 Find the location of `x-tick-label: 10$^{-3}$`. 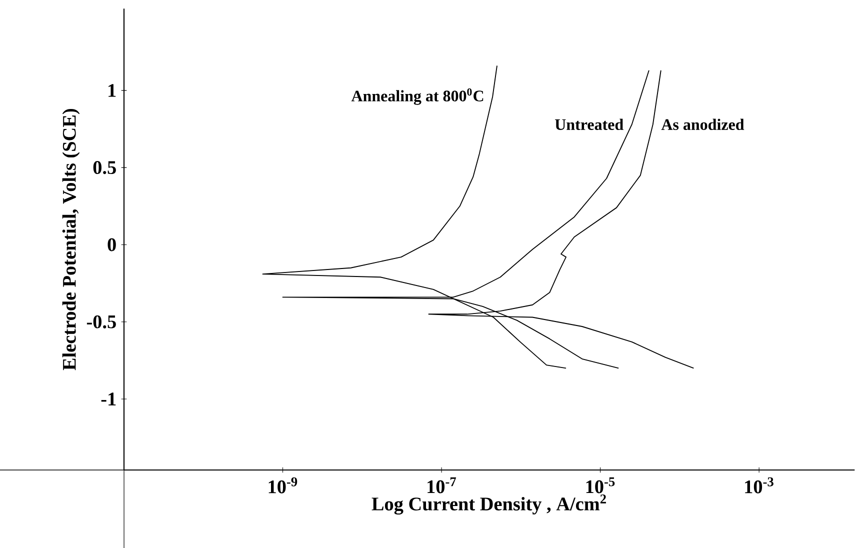

x-tick-label: 10$^{-3}$ is located at coordinates (759, 485).